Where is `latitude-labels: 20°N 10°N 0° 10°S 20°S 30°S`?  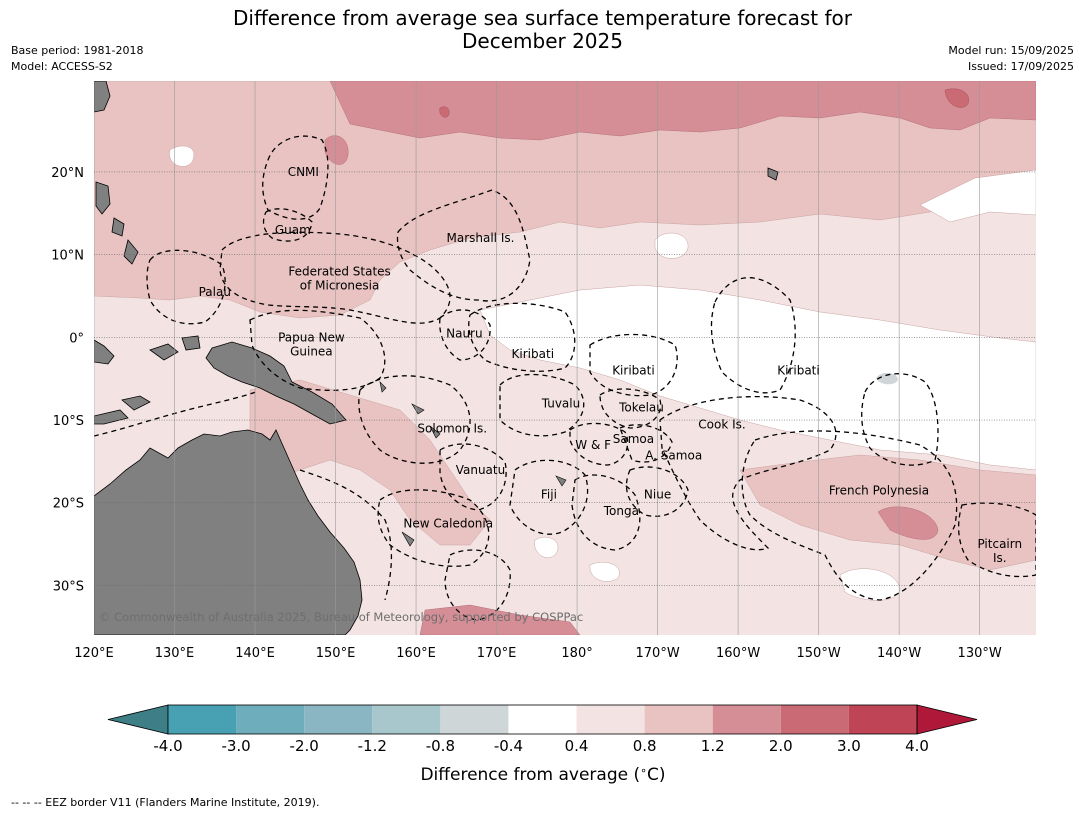
latitude-labels: 20°N 10°N 0° 10°S 20°S 30°S is located at coordinates (67, 380).